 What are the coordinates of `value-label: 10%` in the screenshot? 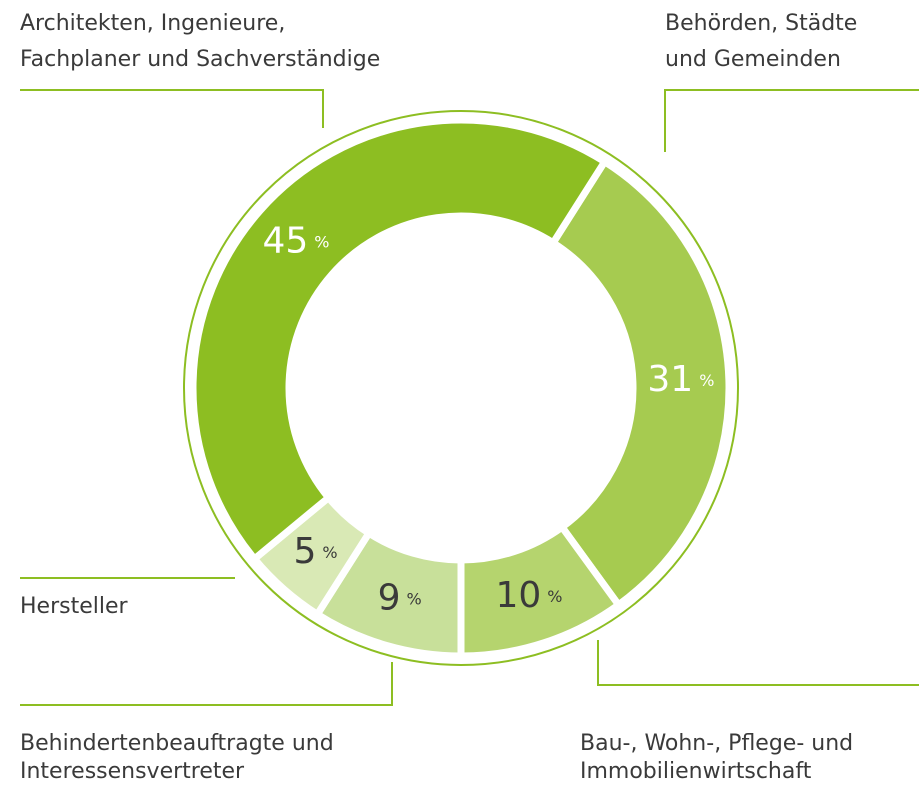 It's located at (528, 595).